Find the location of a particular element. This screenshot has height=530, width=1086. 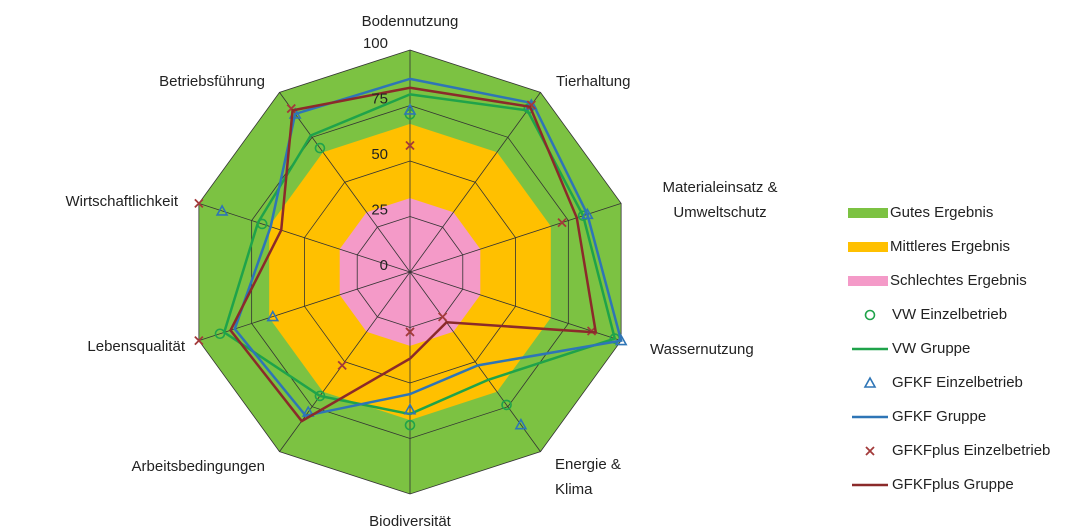

legend-item: GFKF Einzelbetrieb is located at coordinates (943, 382).